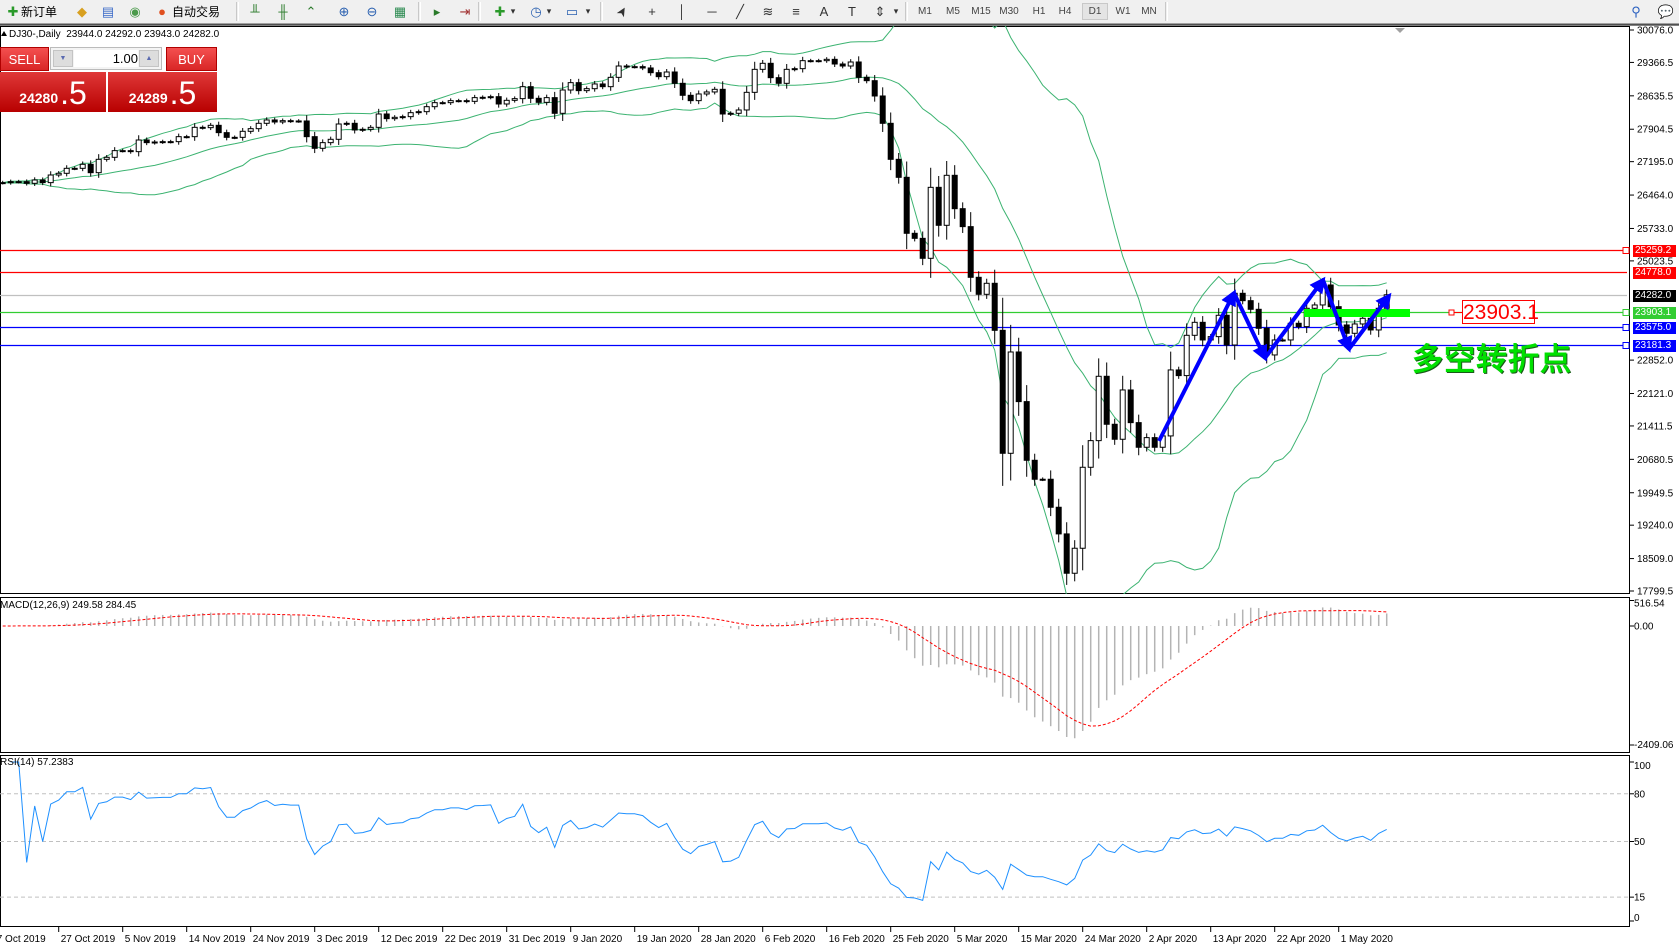 The height and width of the screenshot is (945, 1679). What do you see at coordinates (1065, 11) in the screenshot?
I see `timeframe-h4-button: H4` at bounding box center [1065, 11].